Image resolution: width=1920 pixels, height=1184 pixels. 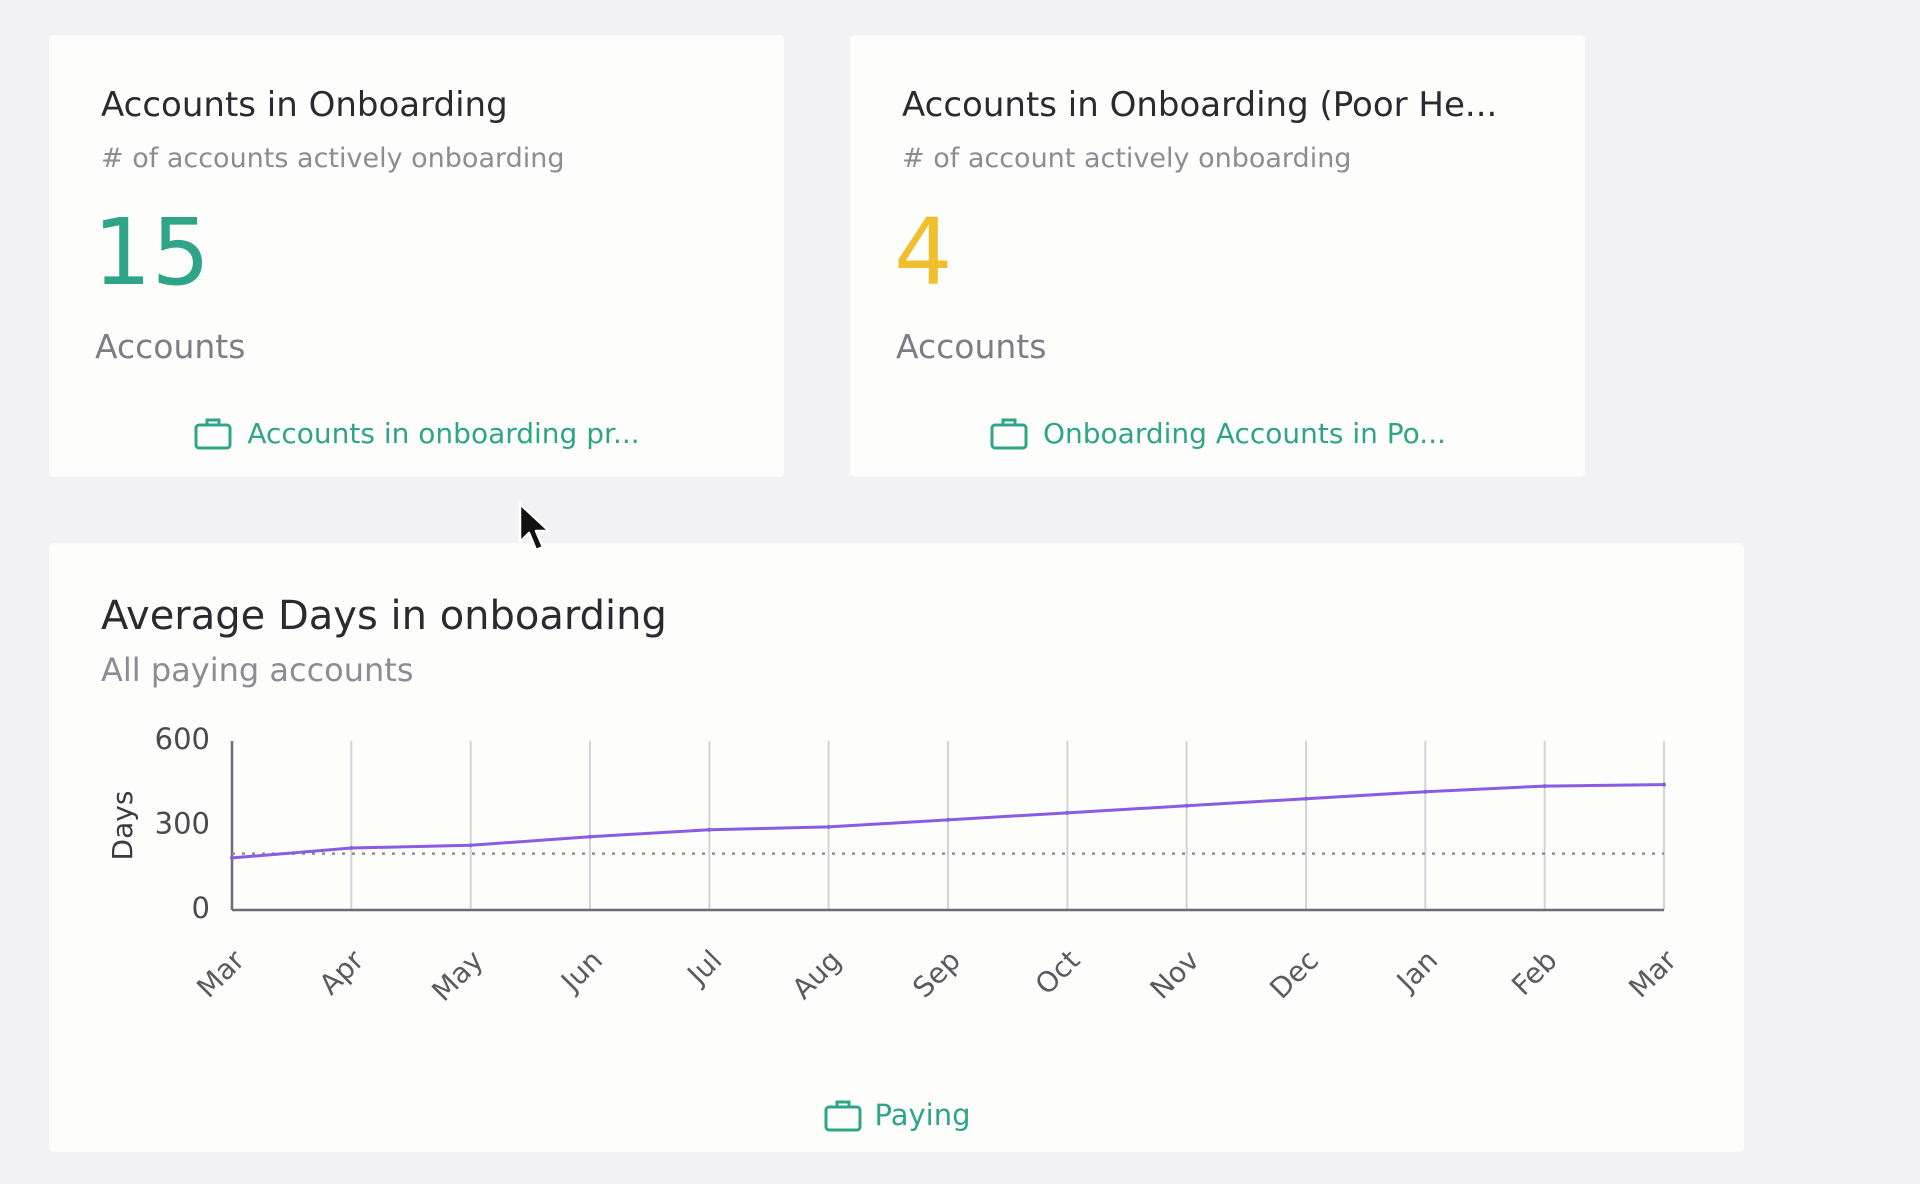 I want to click on x-tick-label: Jun, so click(x=581, y=972).